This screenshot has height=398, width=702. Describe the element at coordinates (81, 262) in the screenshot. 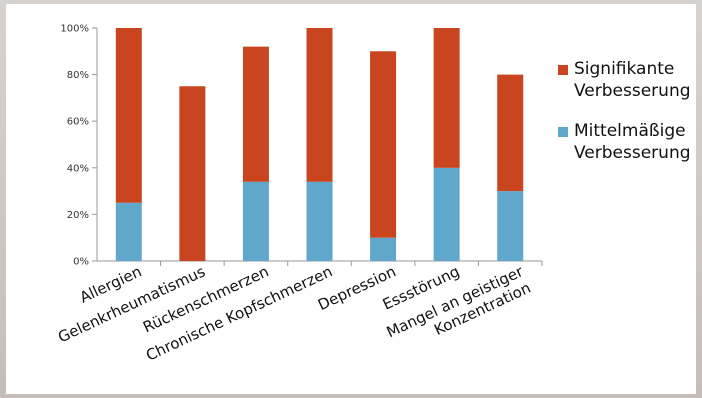

I see `y-tick-label: 0%` at that location.